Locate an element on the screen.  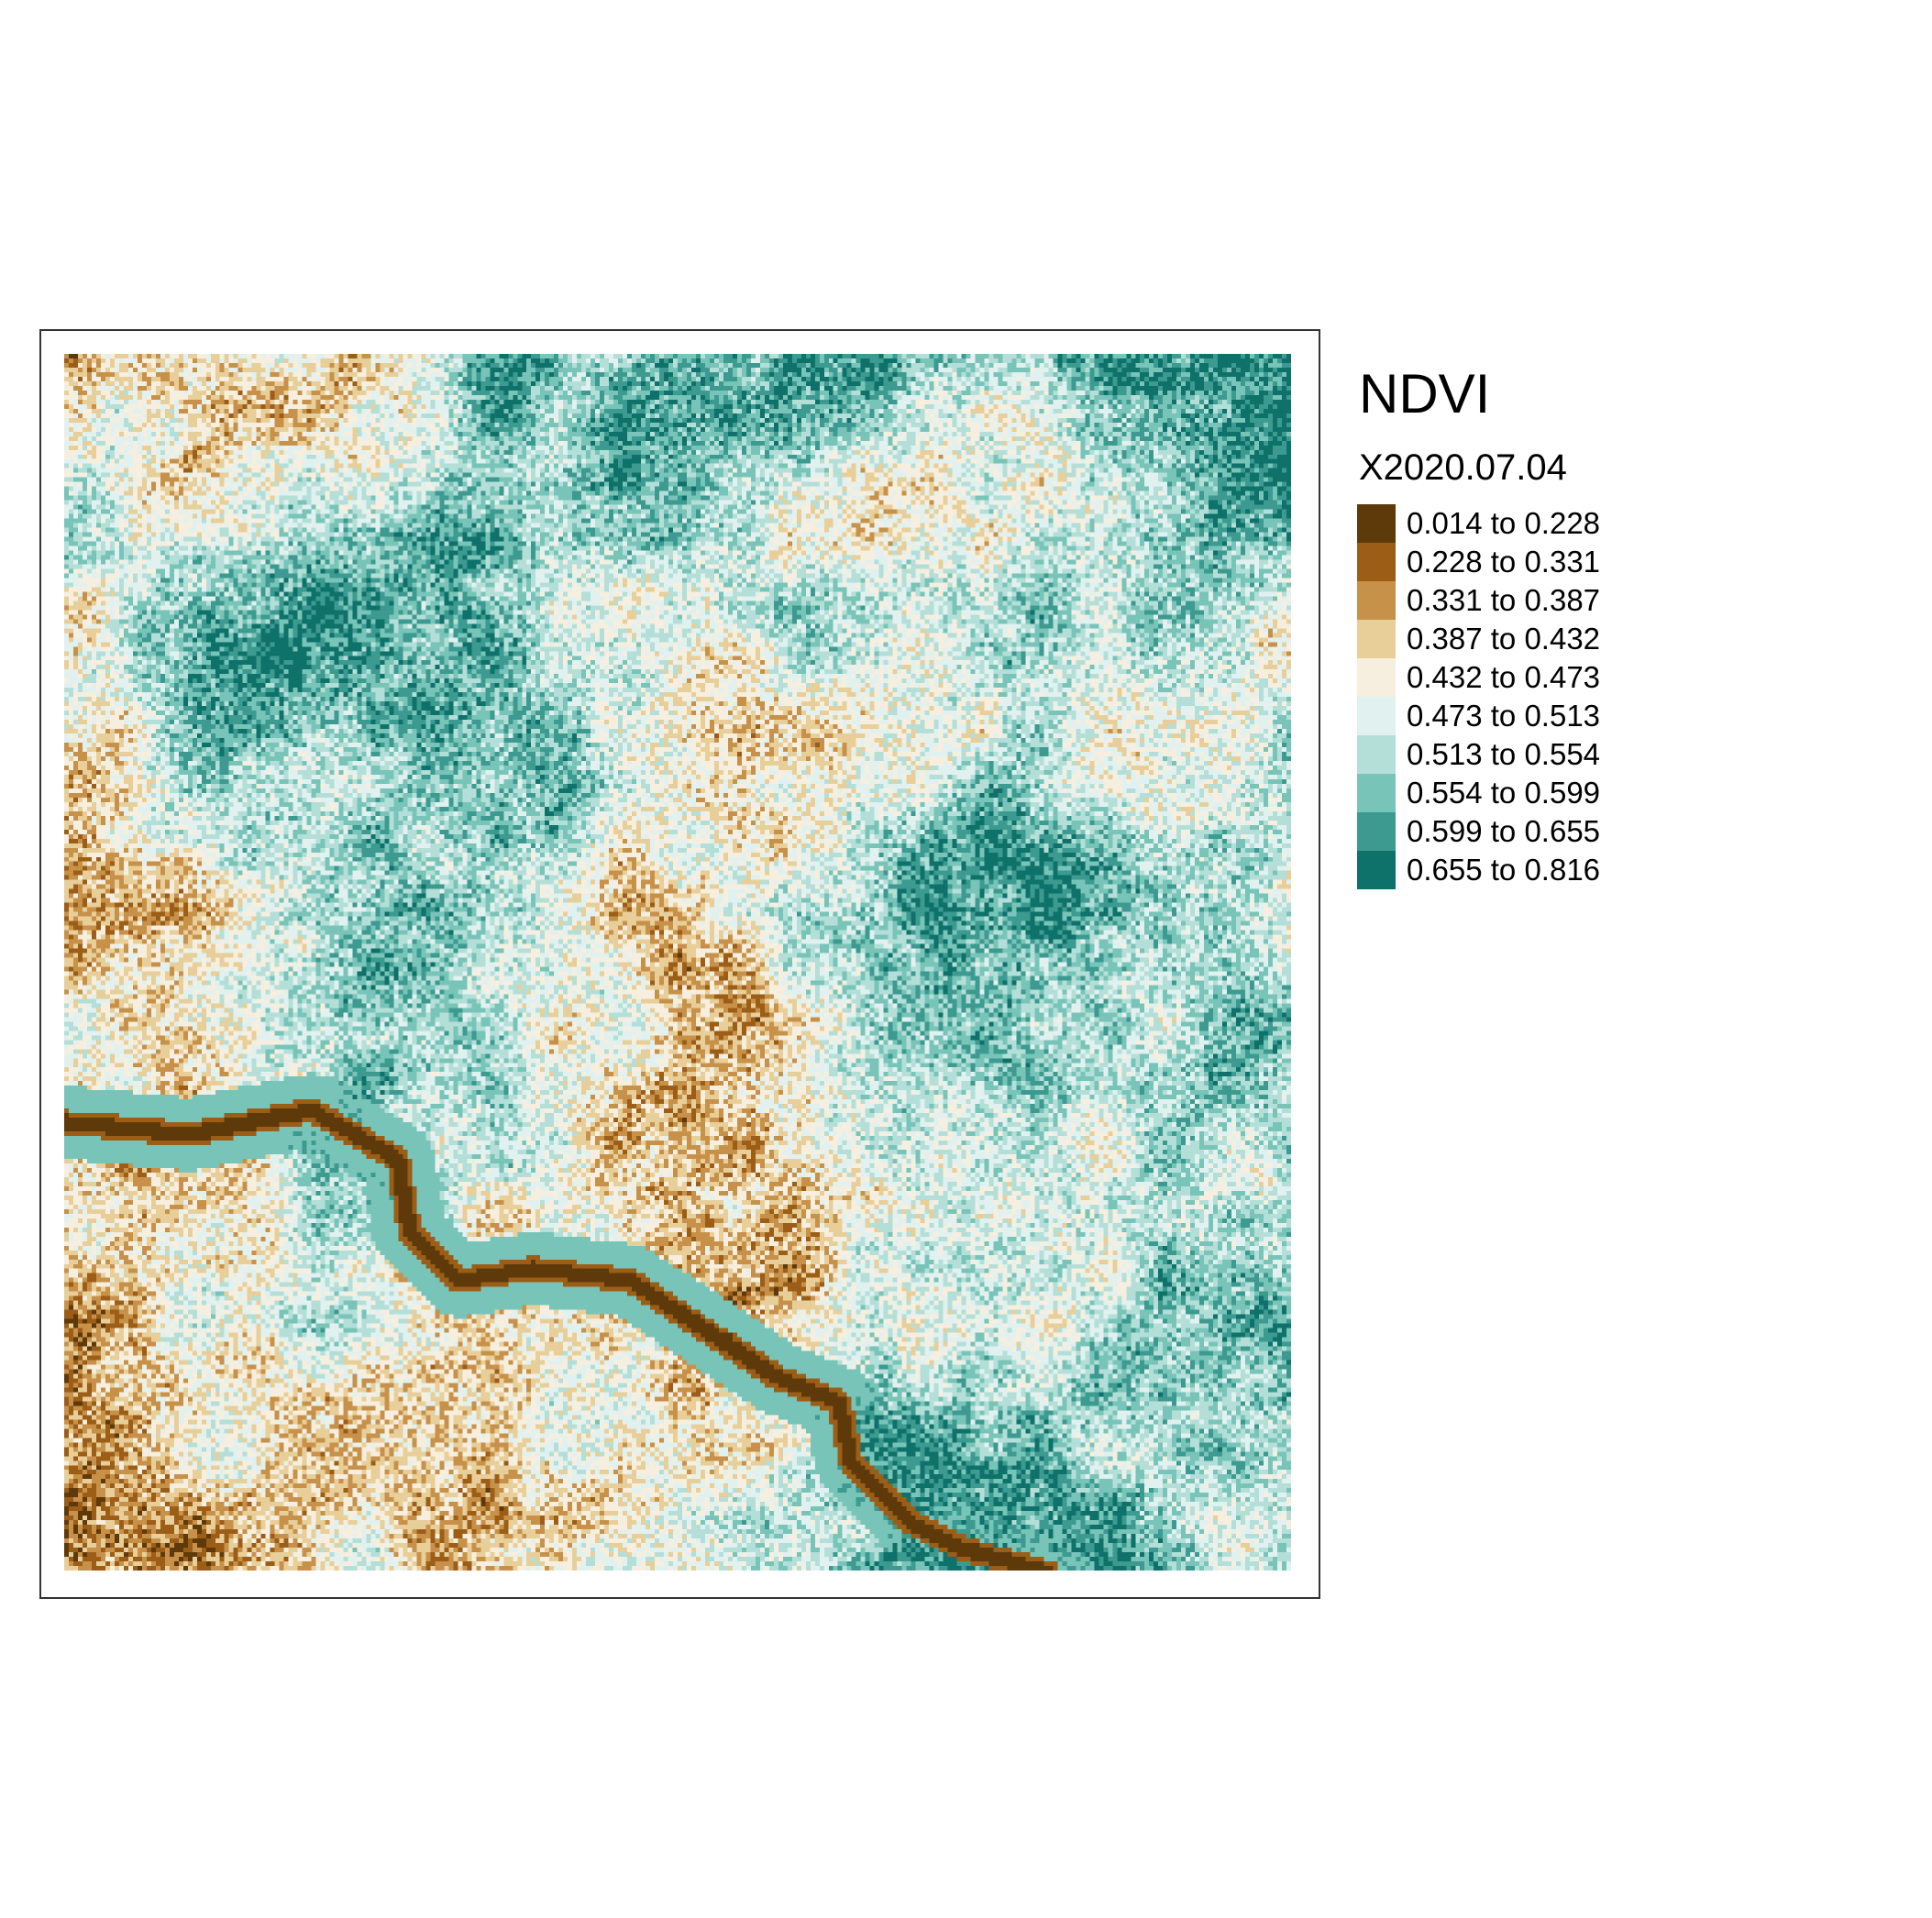
legend-item: 0.473 to 0.513 is located at coordinates (1614, 716).